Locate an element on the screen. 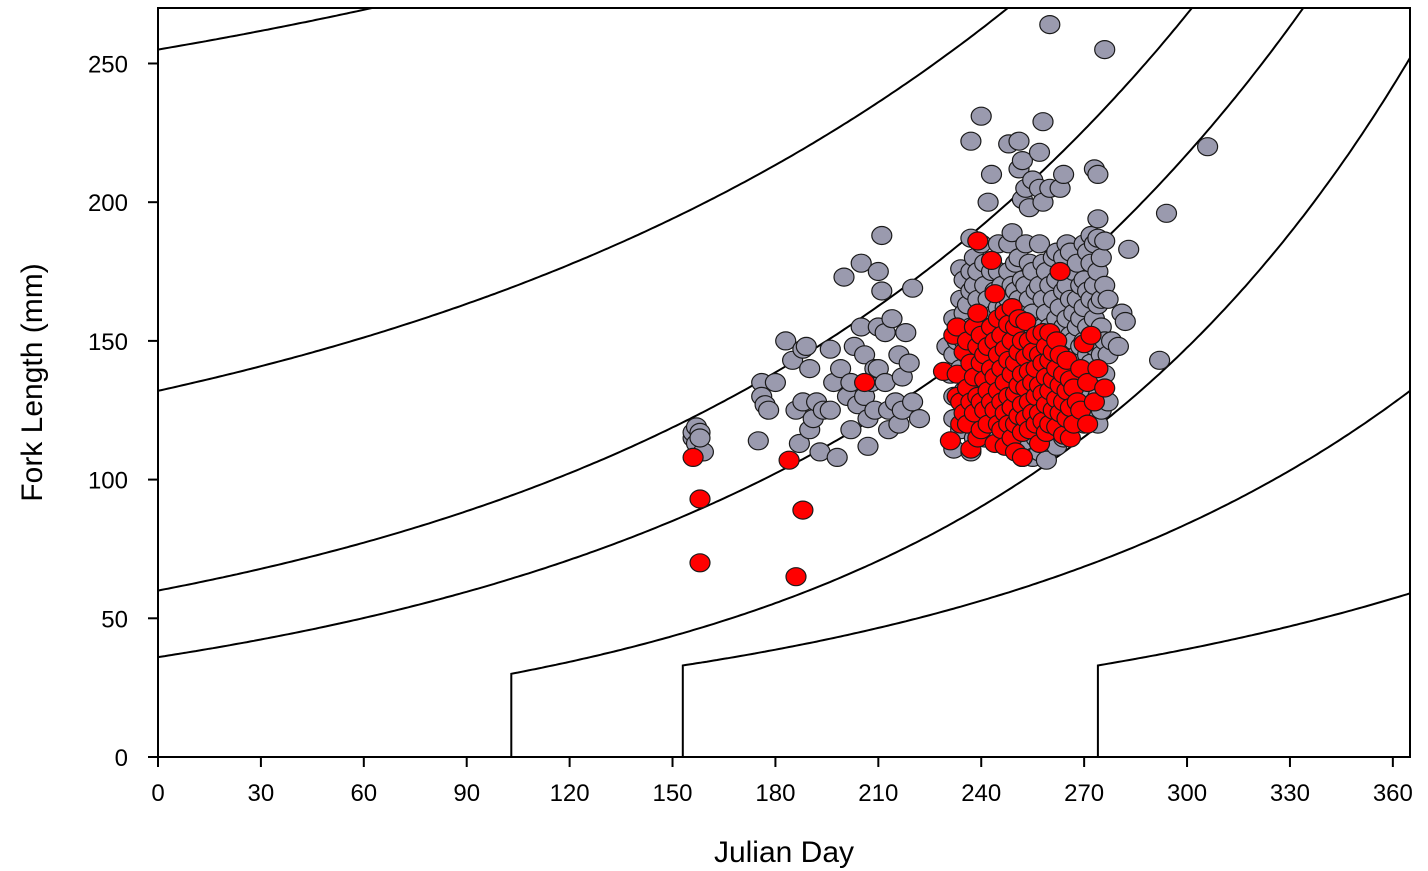 This screenshot has height=871, width=1428. red-series-points is located at coordinates (899, 409).